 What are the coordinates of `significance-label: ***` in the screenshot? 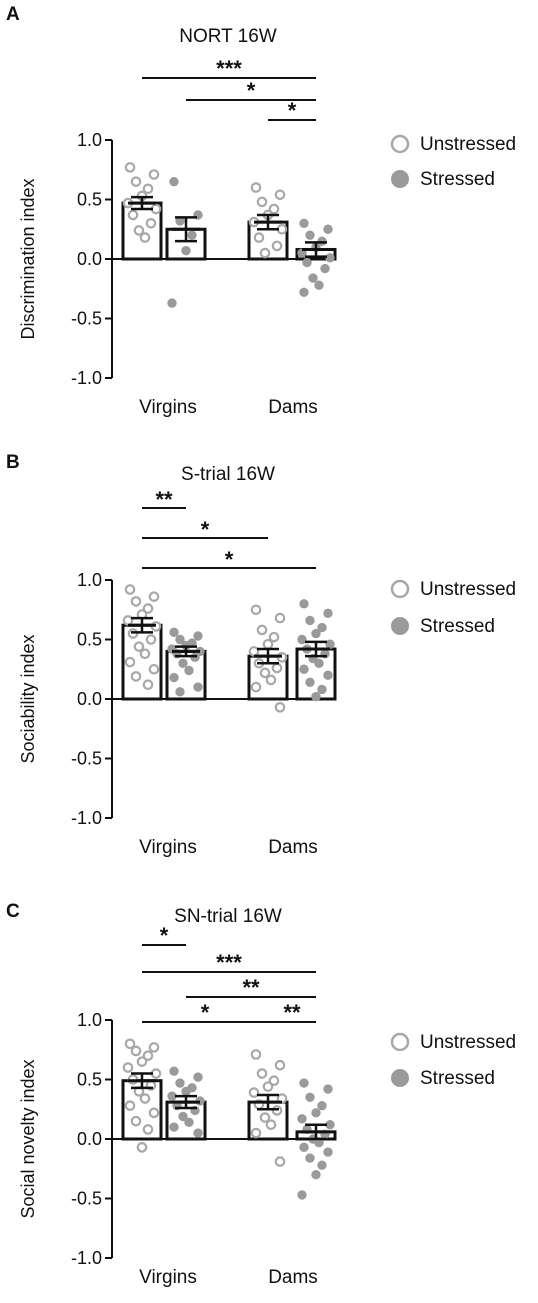 It's located at (229, 962).